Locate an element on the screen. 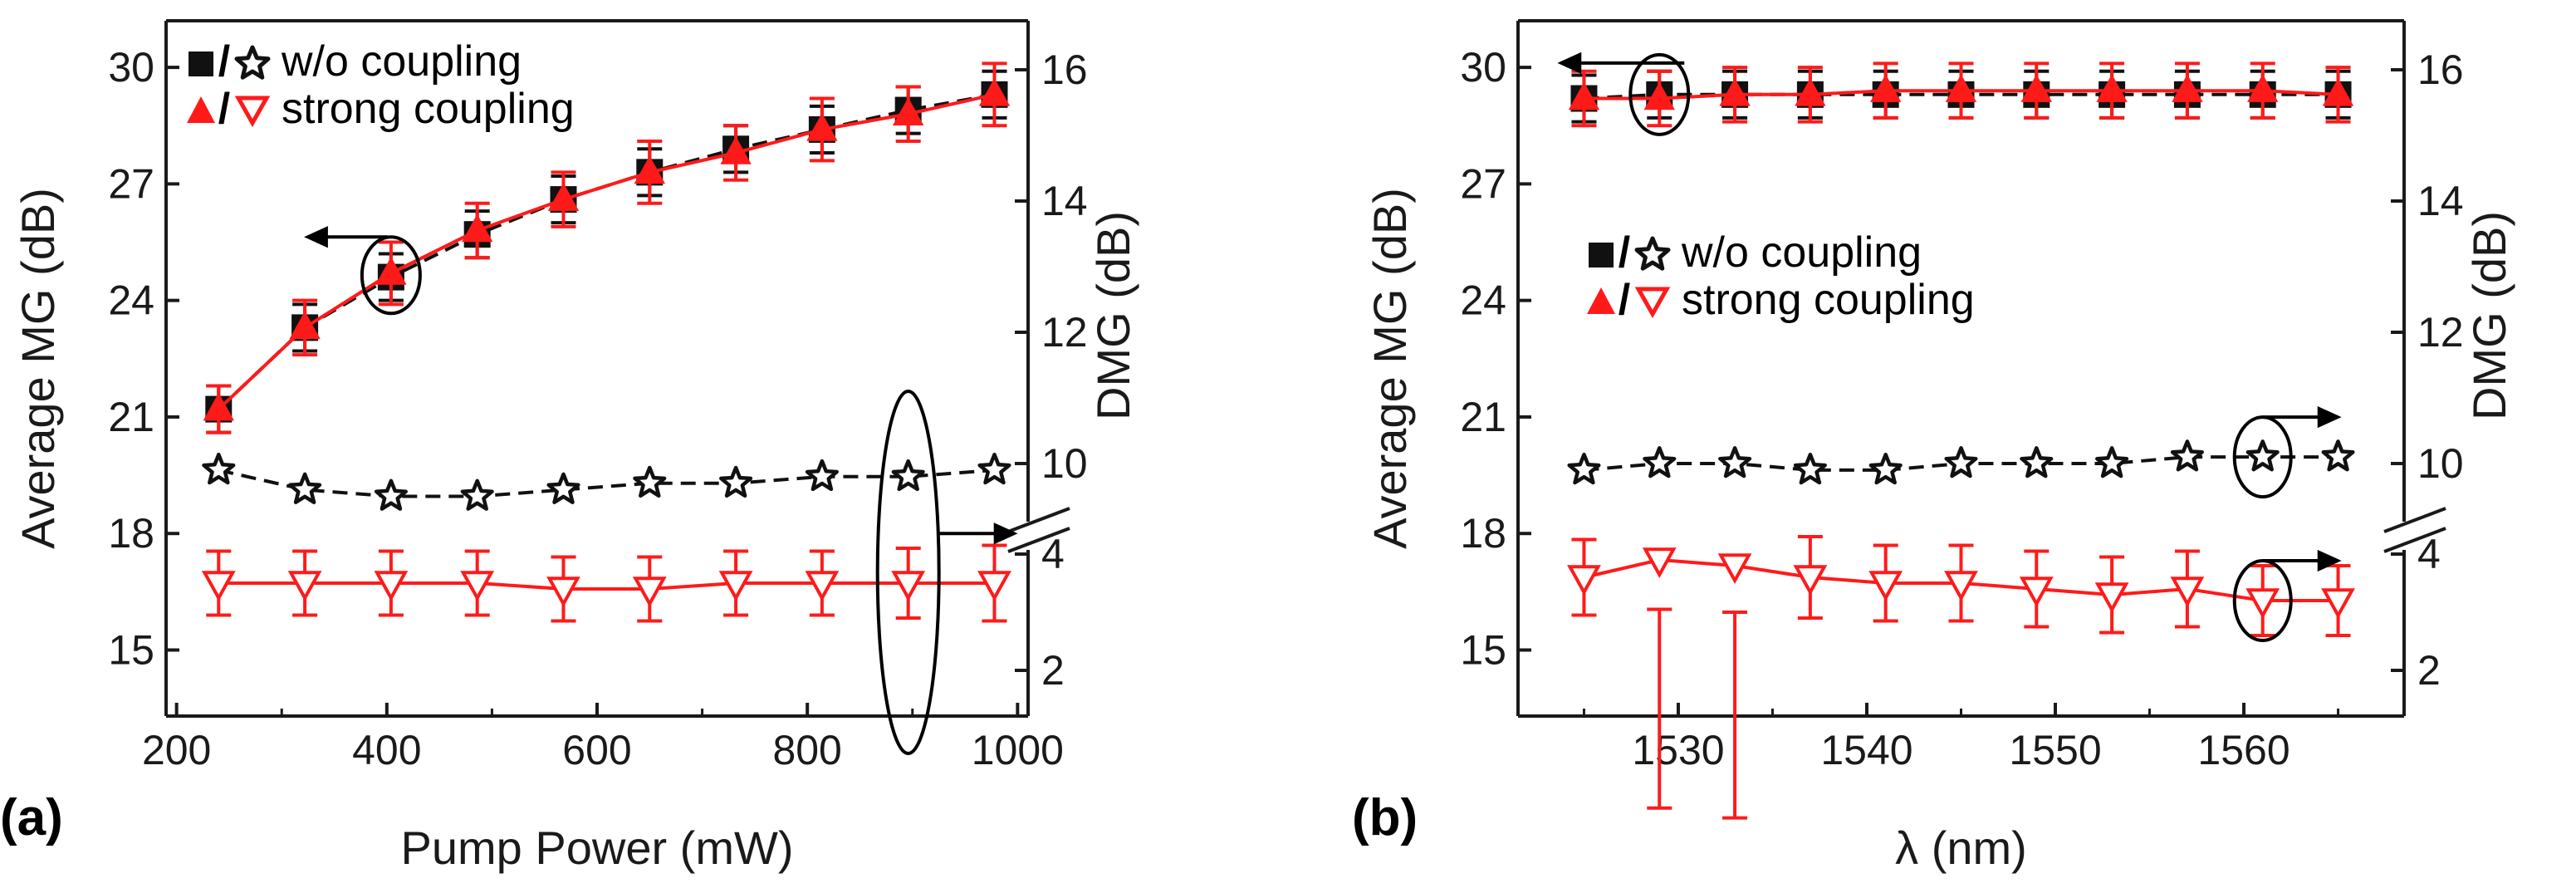 The width and height of the screenshot is (2576, 893). filled-triangle-marker-icon is located at coordinates (201, 109).